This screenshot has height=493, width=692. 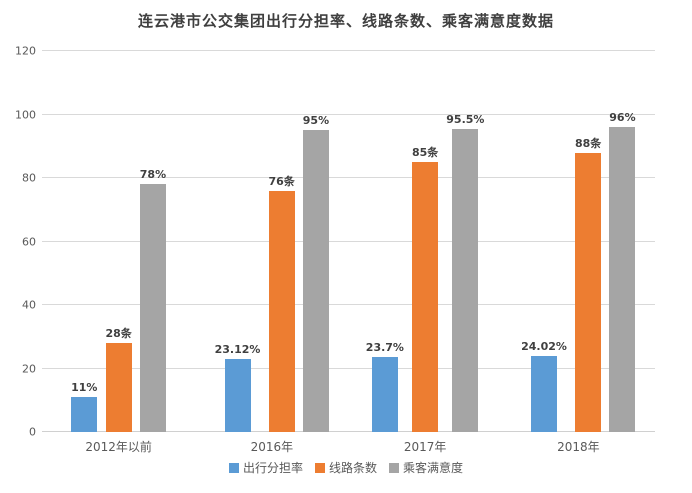 I want to click on legend-item-乘客满意度: 乘客满意度, so click(x=426, y=467).